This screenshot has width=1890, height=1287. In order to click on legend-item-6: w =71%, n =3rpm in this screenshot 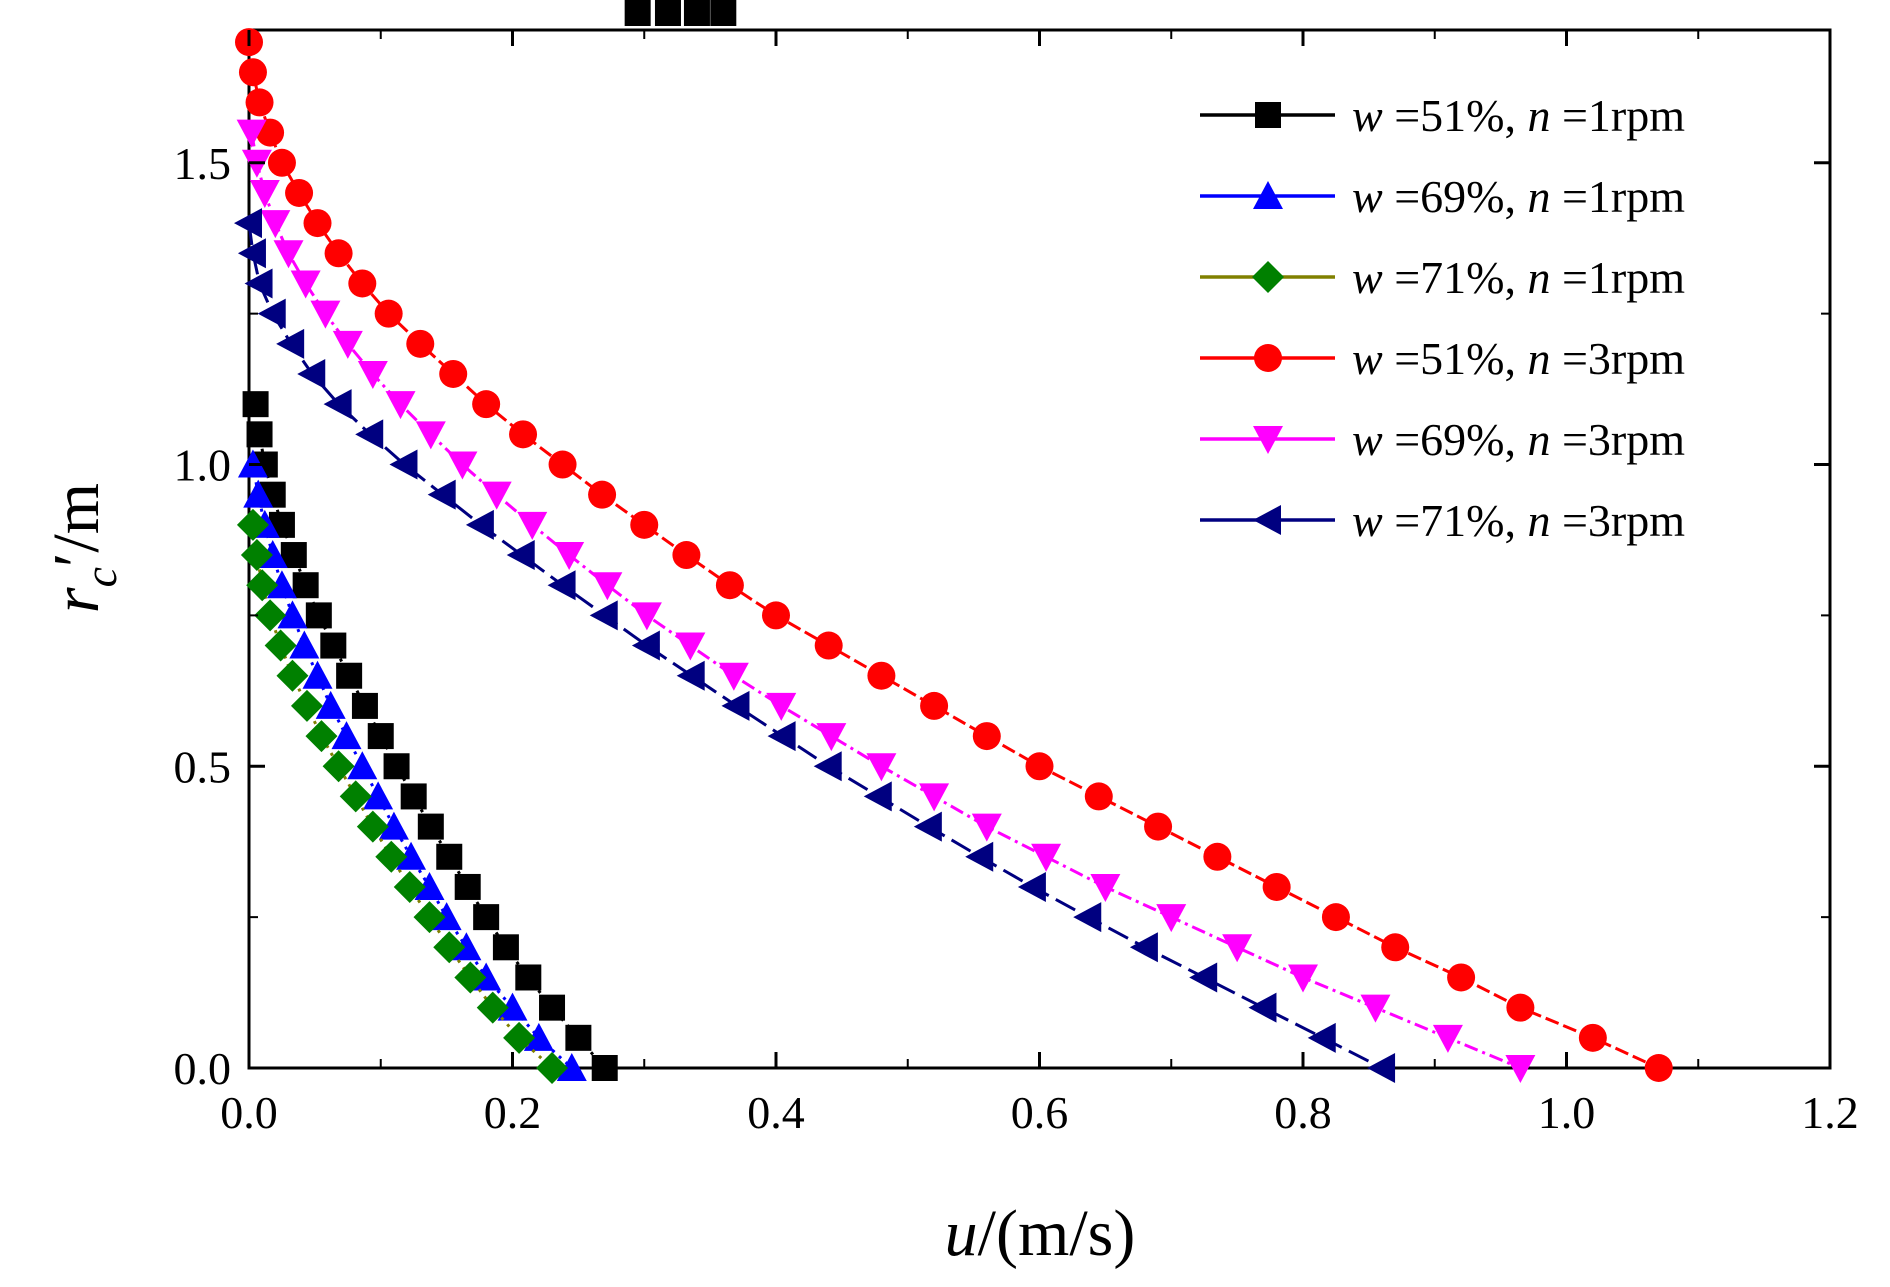, I will do `click(1442, 520)`.